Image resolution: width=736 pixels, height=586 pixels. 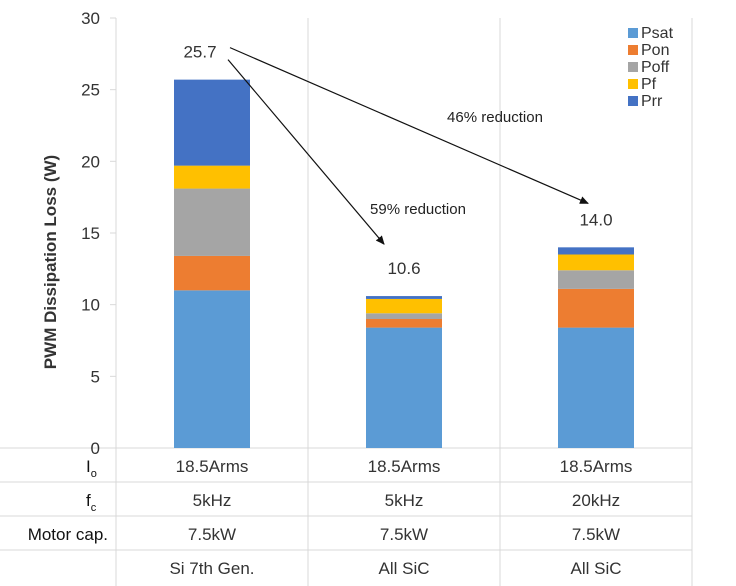 What do you see at coordinates (90, 90) in the screenshot?
I see `y-tick-label: 25` at bounding box center [90, 90].